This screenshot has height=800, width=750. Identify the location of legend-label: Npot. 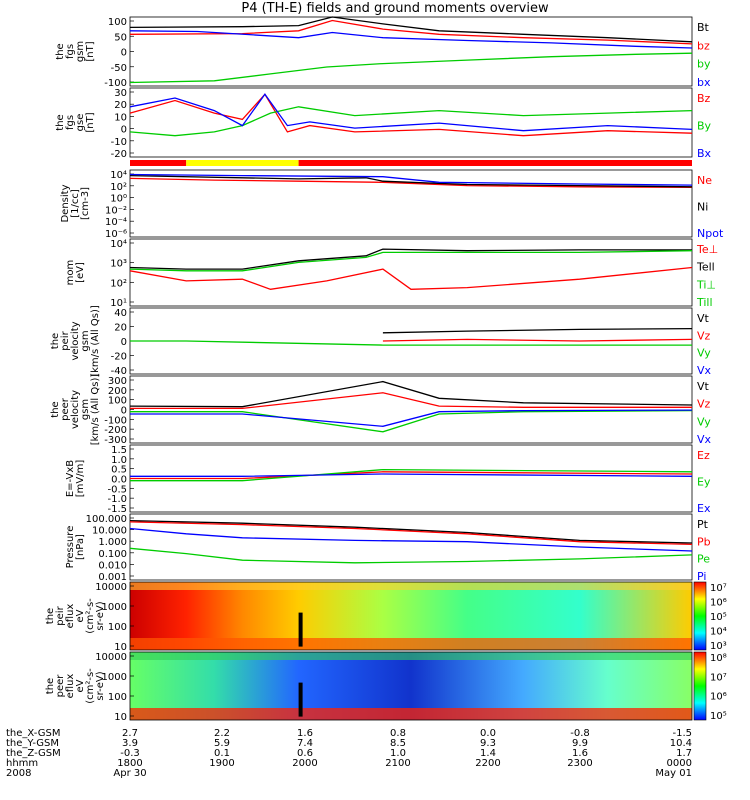
(710, 233).